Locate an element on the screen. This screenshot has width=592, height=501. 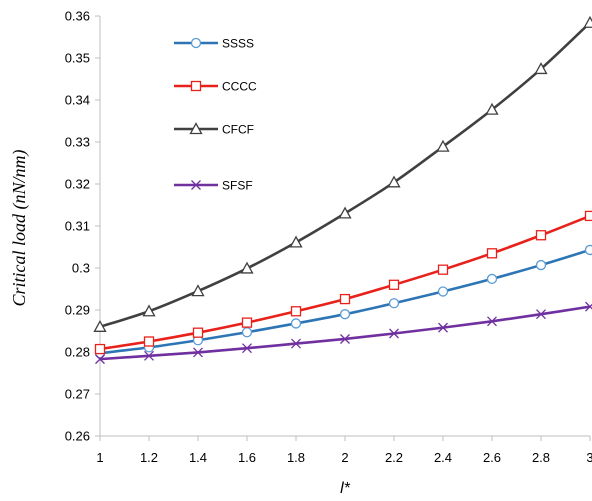
y-tick-label: 0.28 is located at coordinates (77, 352).